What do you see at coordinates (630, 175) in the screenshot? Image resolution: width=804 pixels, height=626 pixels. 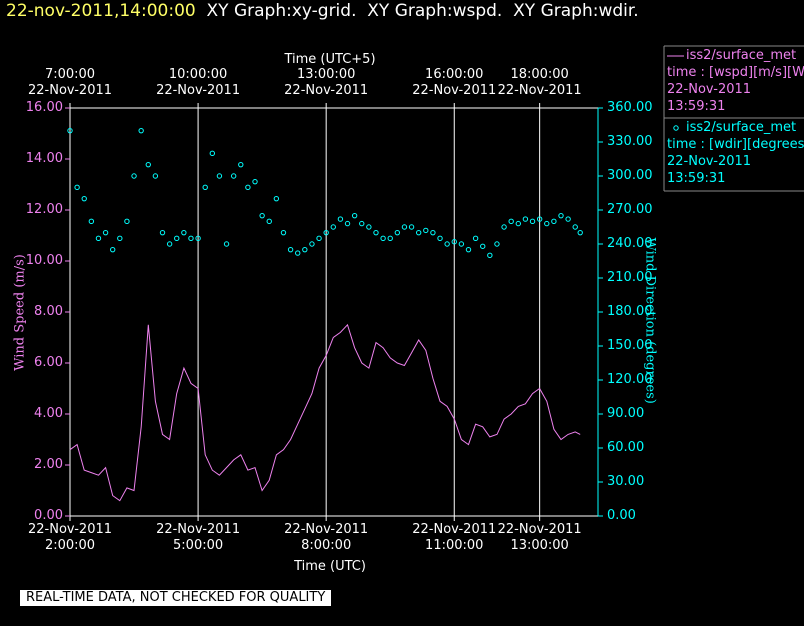 I see `y2-tick-label: 300.00` at bounding box center [630, 175].